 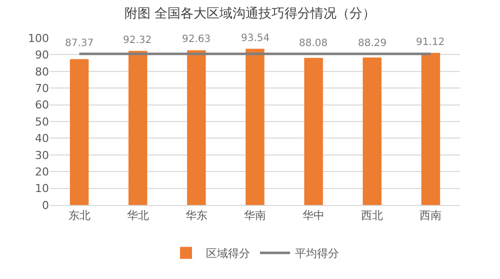 What do you see at coordinates (196, 215) in the screenshot?
I see `x-tick-label: 华东` at bounding box center [196, 215].